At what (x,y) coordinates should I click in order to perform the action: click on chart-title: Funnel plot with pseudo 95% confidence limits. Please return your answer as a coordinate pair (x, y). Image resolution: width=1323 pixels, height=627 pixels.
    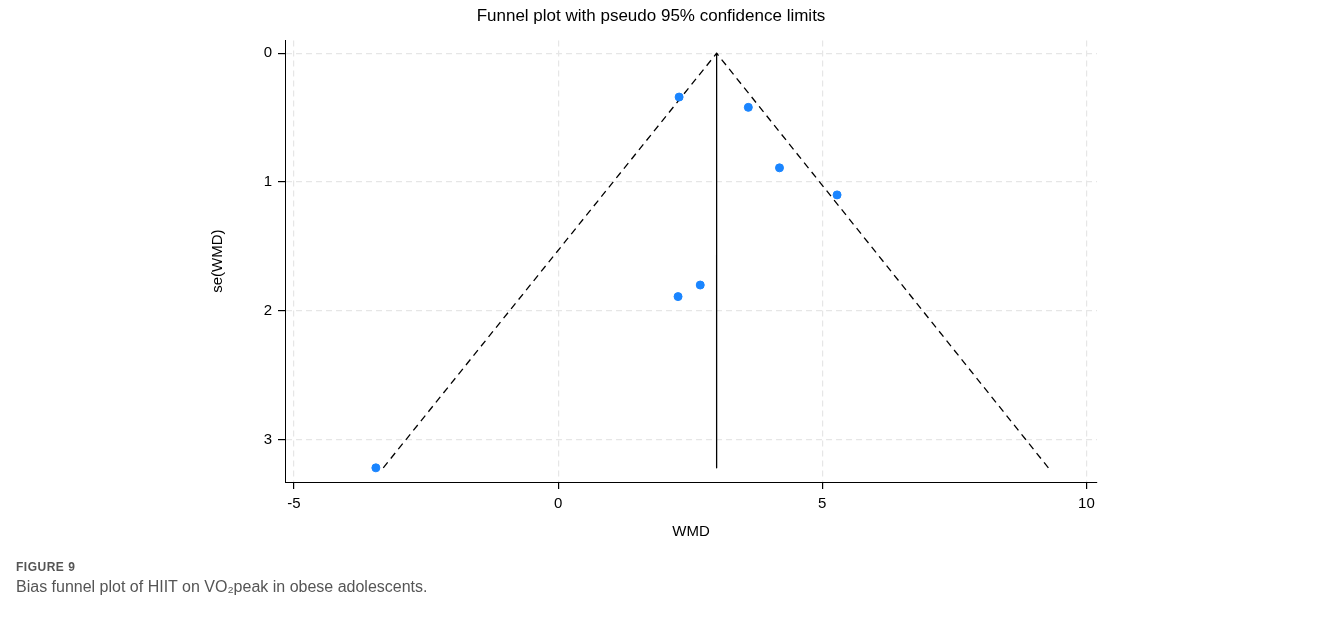
    Looking at the image, I should click on (651, 15).